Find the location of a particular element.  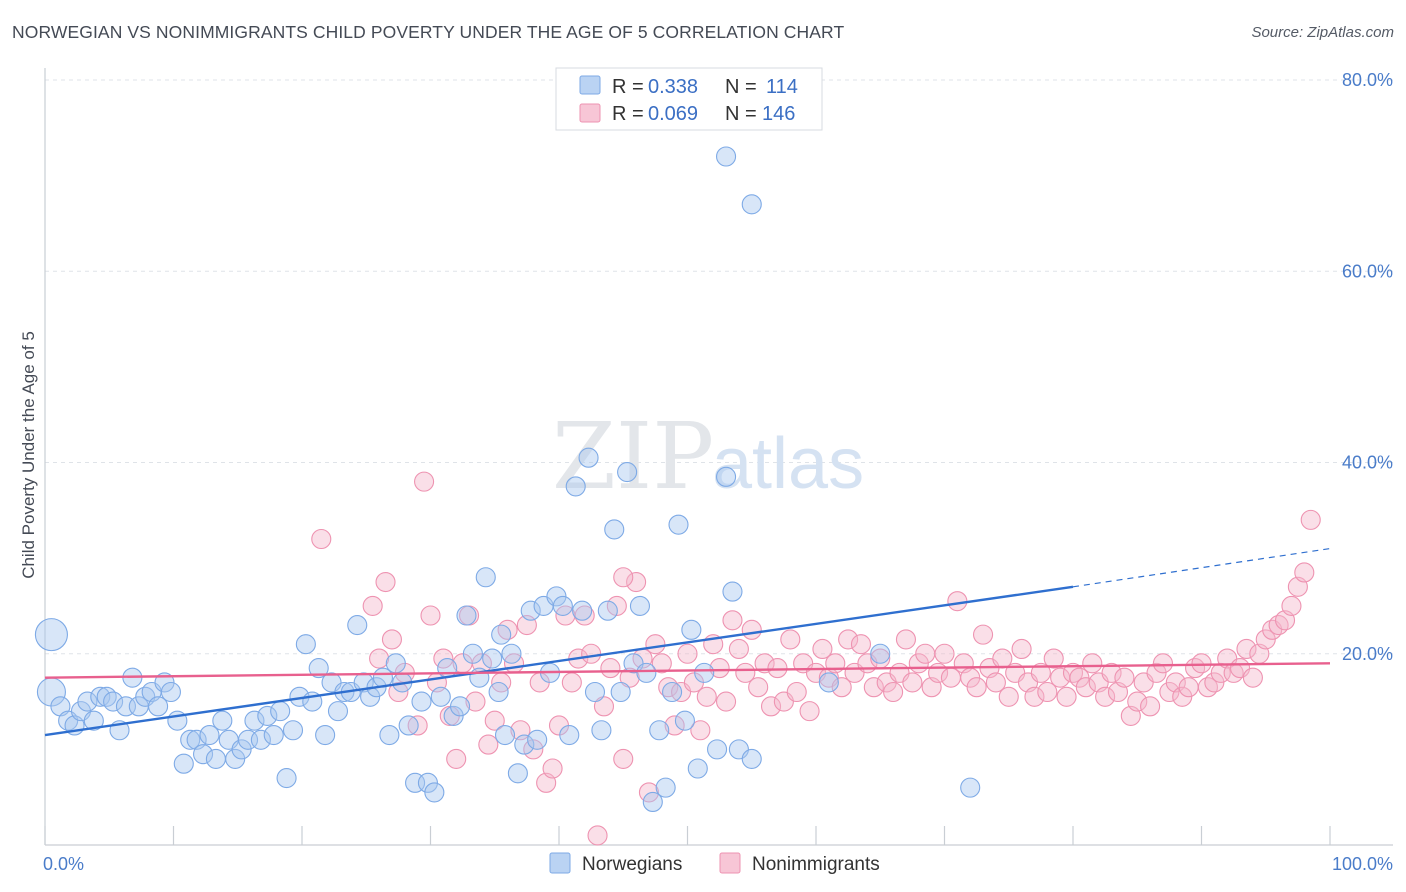

bottom-legend-swatch-norwegians is located at coordinates (560, 863).